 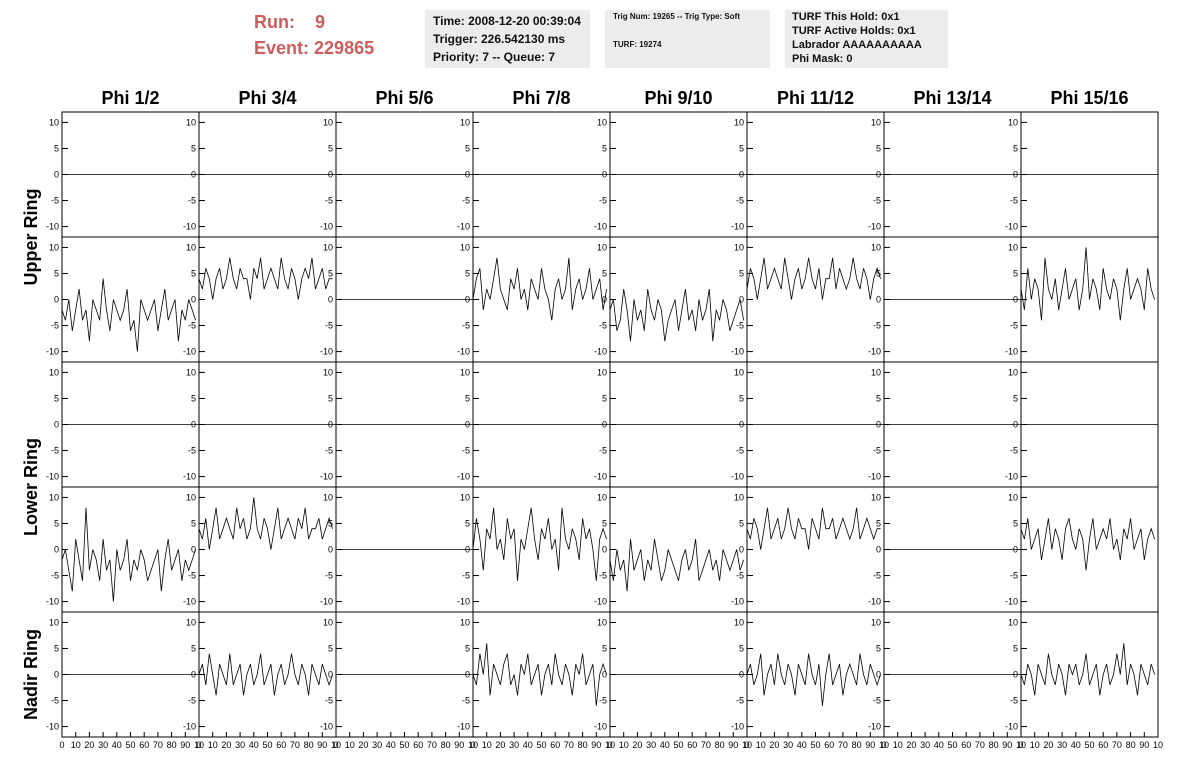 I want to click on column-title: Phi 13/14, so click(x=952, y=98).